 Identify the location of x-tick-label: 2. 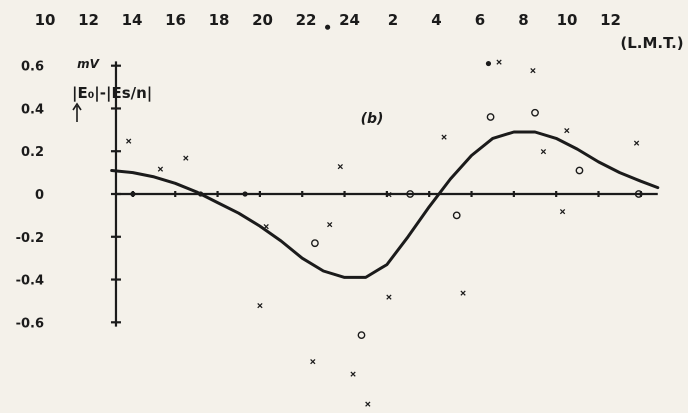
(393, 20).